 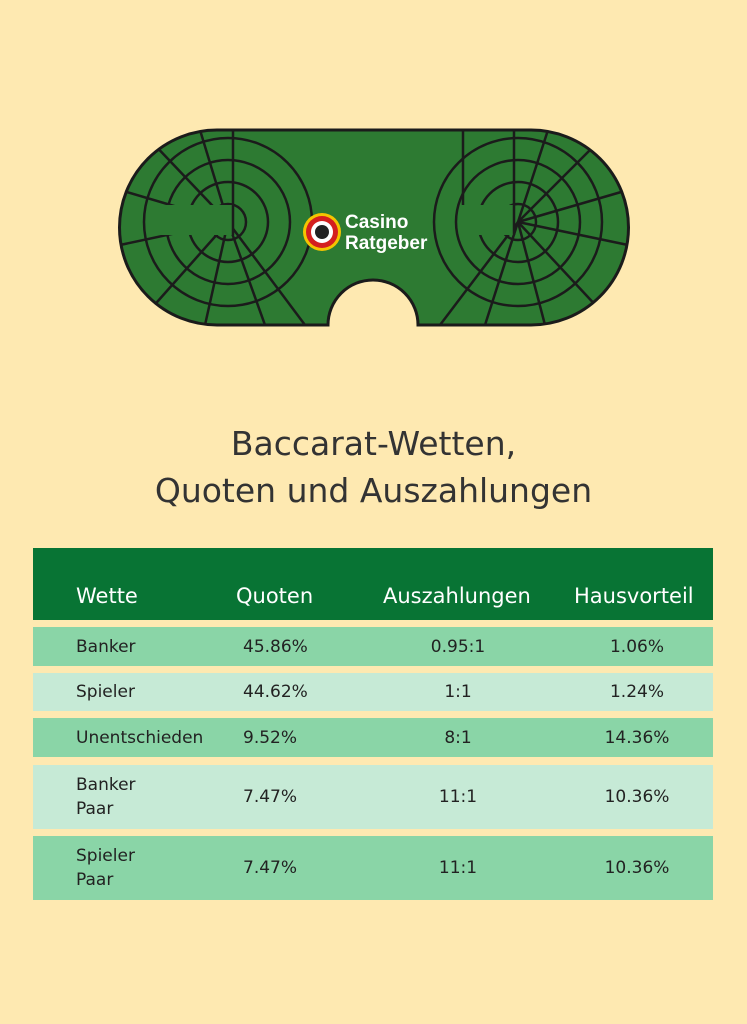 What do you see at coordinates (270, 737) in the screenshot?
I see `table-cell: 9.52%` at bounding box center [270, 737].